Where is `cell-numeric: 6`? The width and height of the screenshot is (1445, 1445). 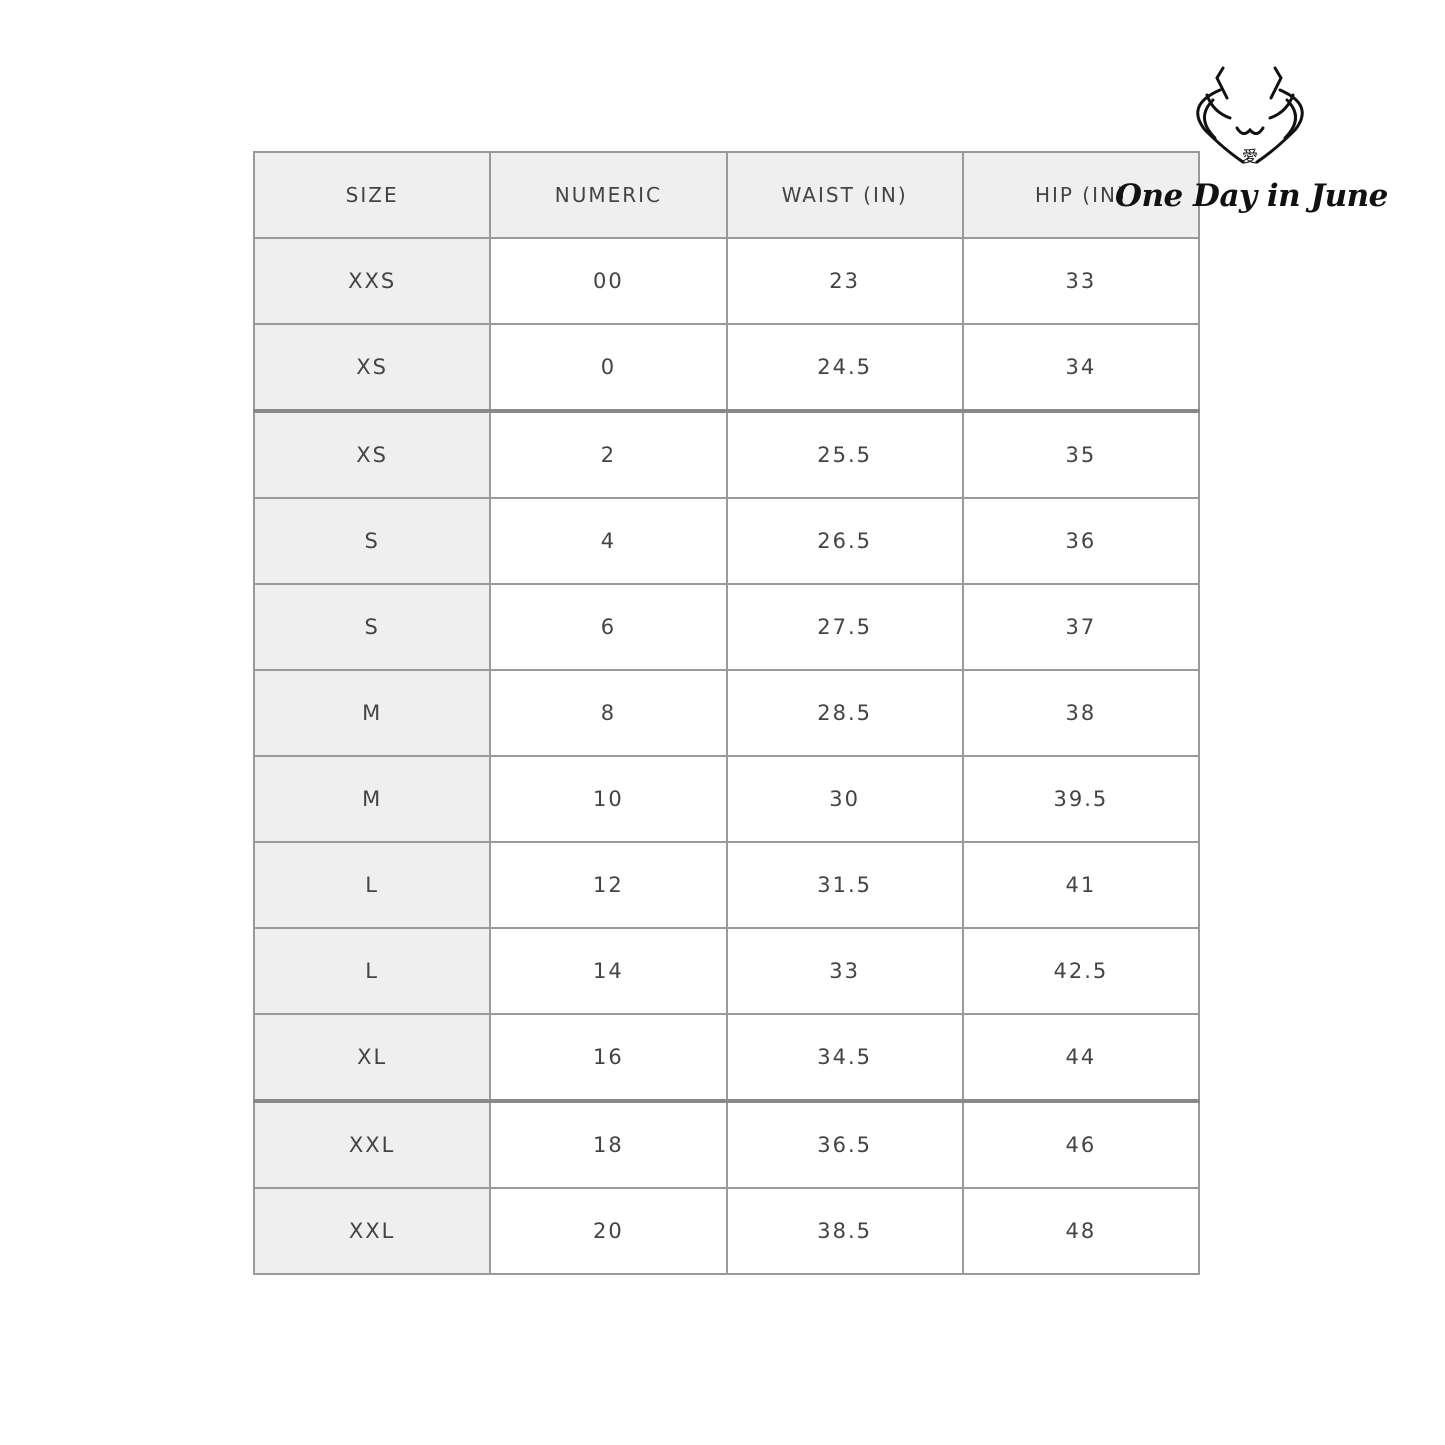 cell-numeric: 6 is located at coordinates (608, 627).